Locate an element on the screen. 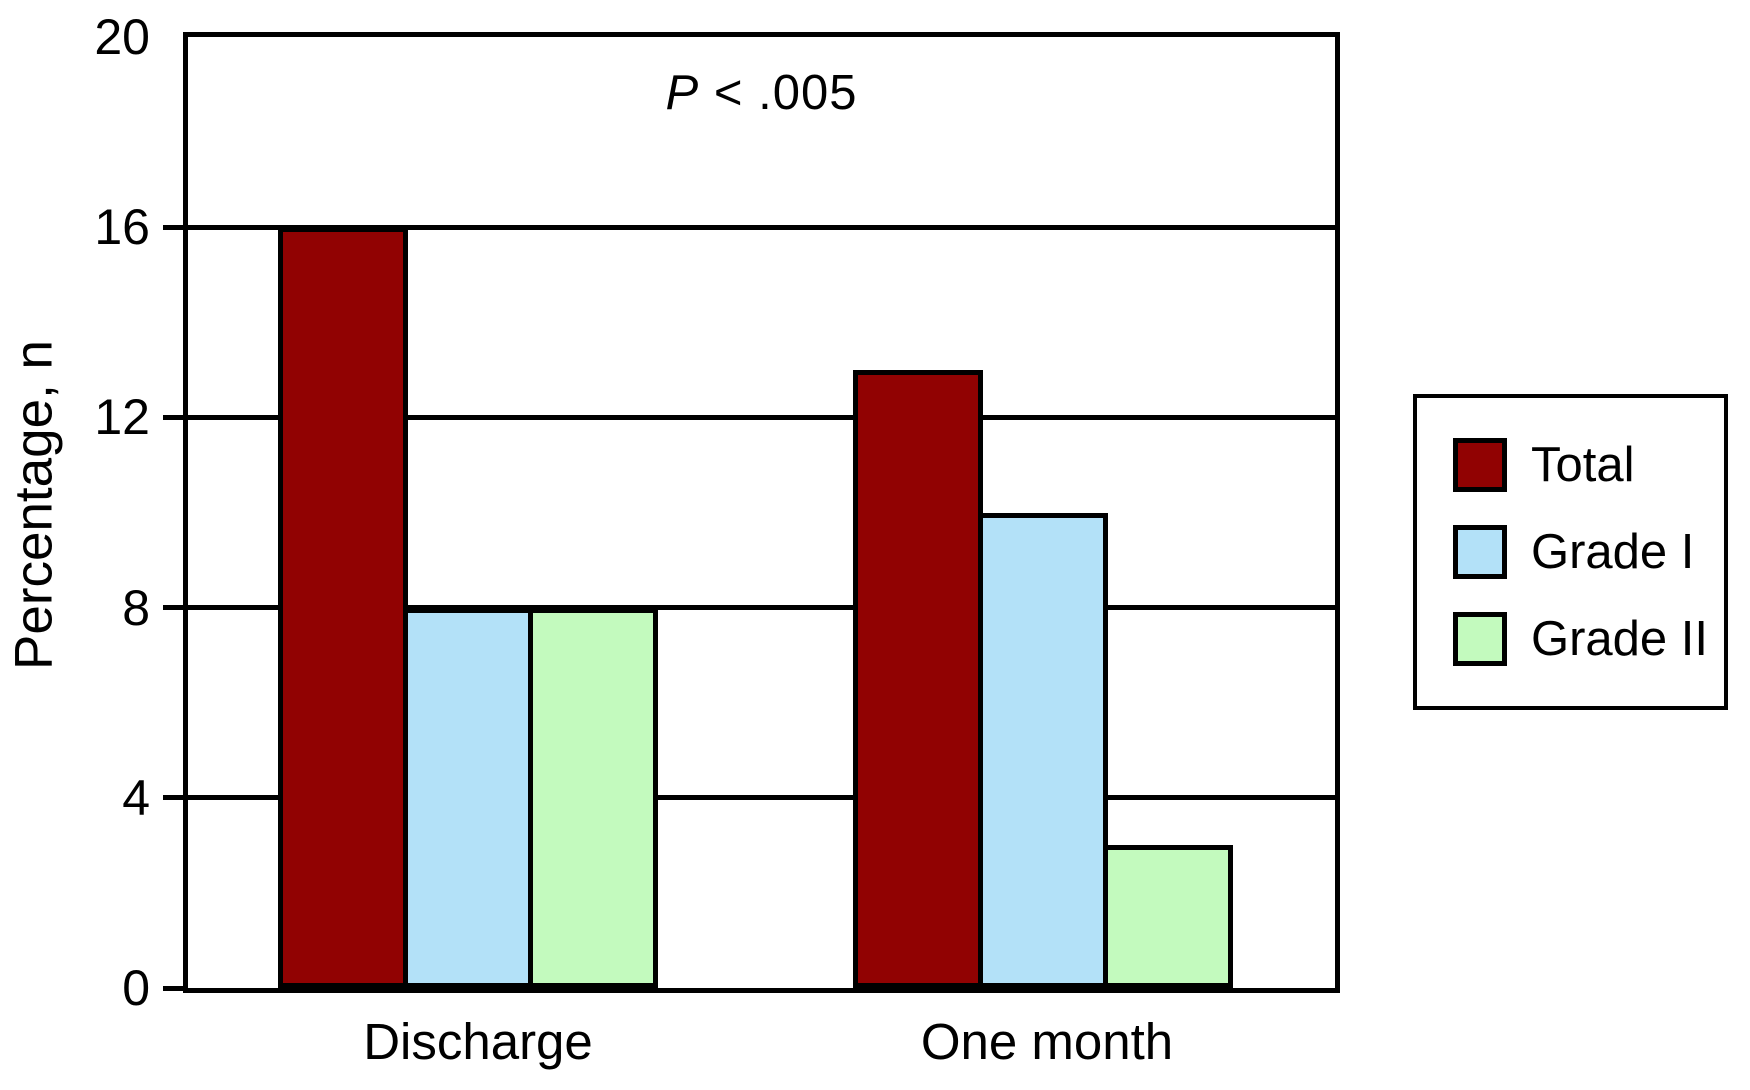 The width and height of the screenshot is (1750, 1090). legend-label-grade-2: Grade II is located at coordinates (1620, 638).